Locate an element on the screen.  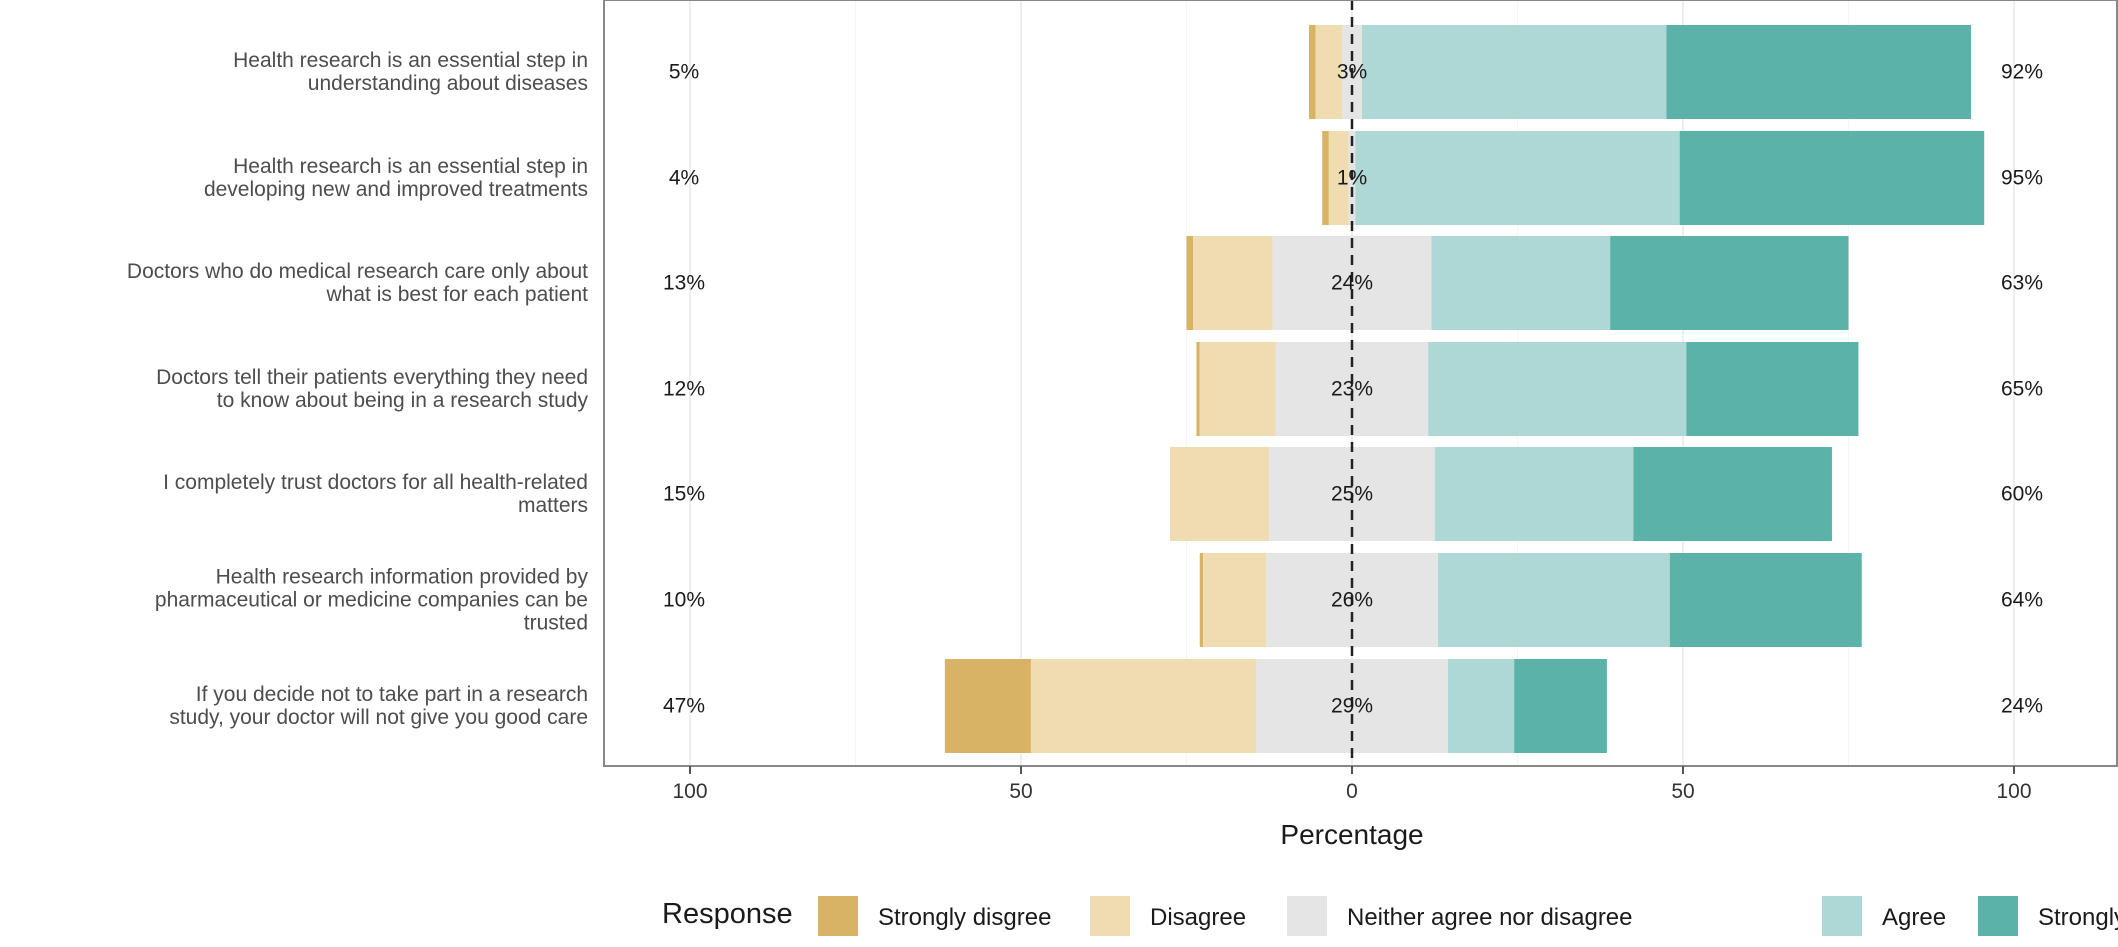
center-percentage-label: 29% is located at coordinates (1352, 706).